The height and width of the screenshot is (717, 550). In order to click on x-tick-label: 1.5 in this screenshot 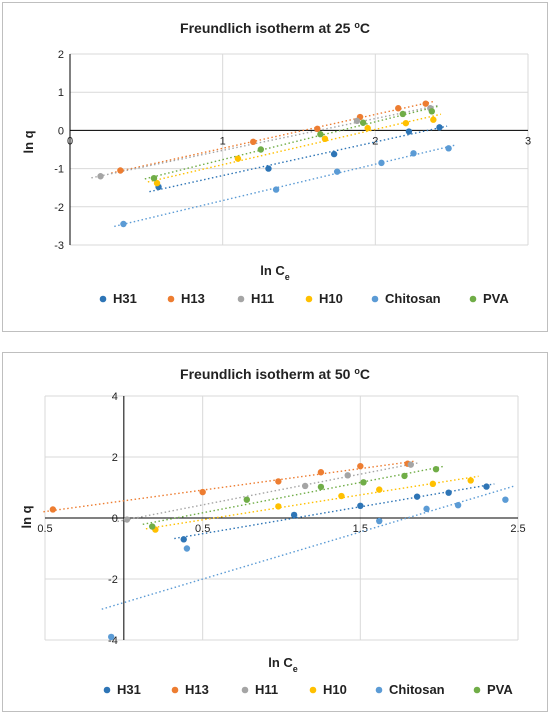, I will do `click(360, 529)`.